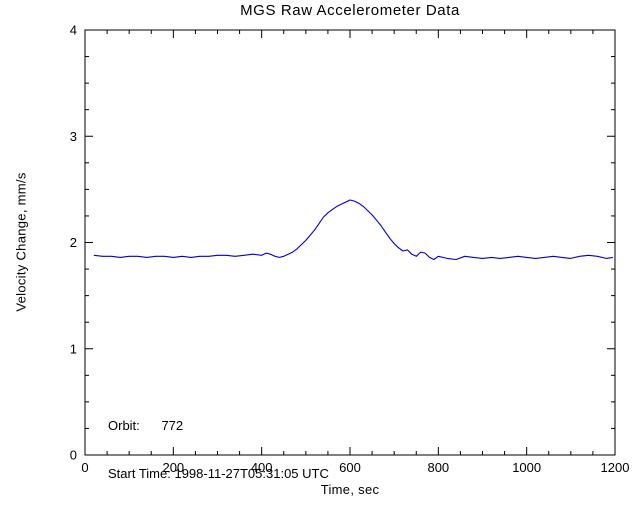  Describe the element at coordinates (73, 348) in the screenshot. I see `y-tick-label: 1` at that location.